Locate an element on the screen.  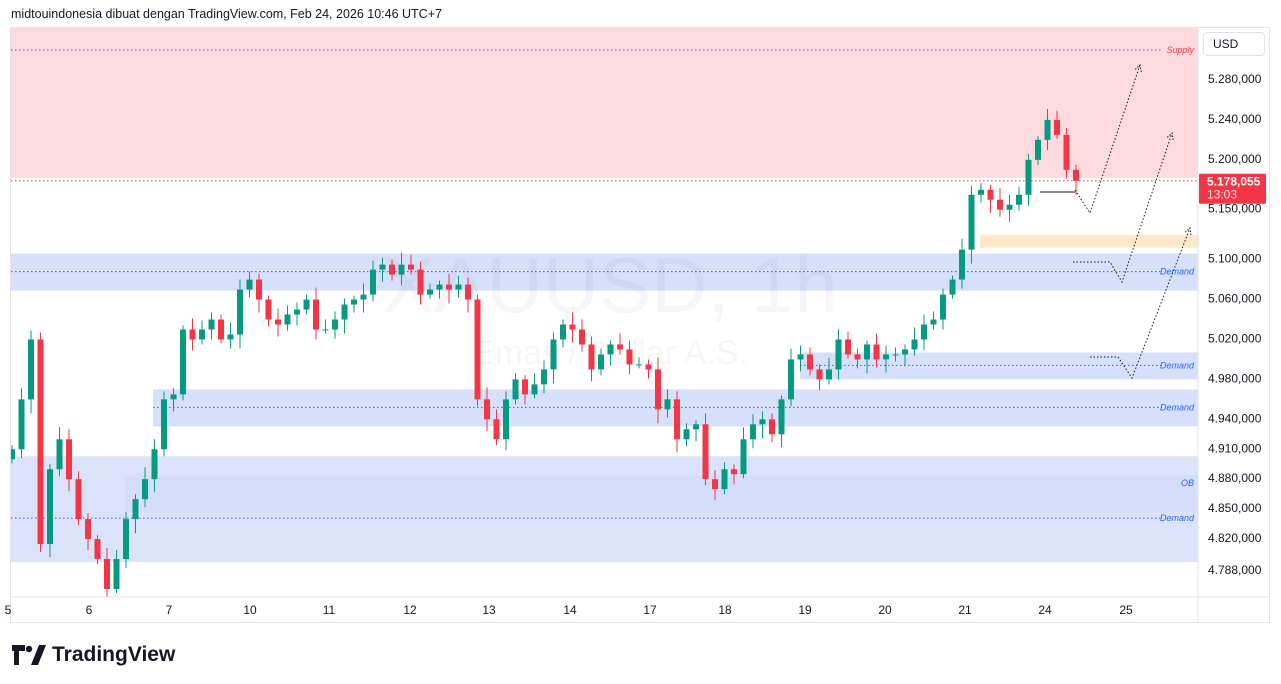
zone-orange is located at coordinates (1089, 241).